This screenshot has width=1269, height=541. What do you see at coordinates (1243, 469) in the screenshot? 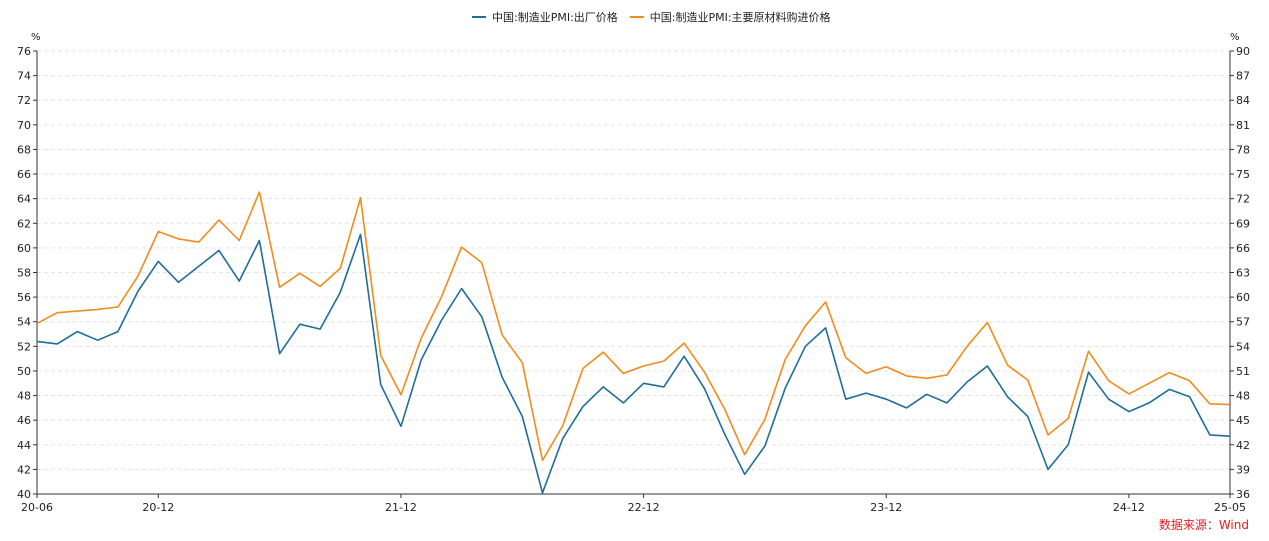
I see `right-tick-label: 39` at bounding box center [1243, 469].